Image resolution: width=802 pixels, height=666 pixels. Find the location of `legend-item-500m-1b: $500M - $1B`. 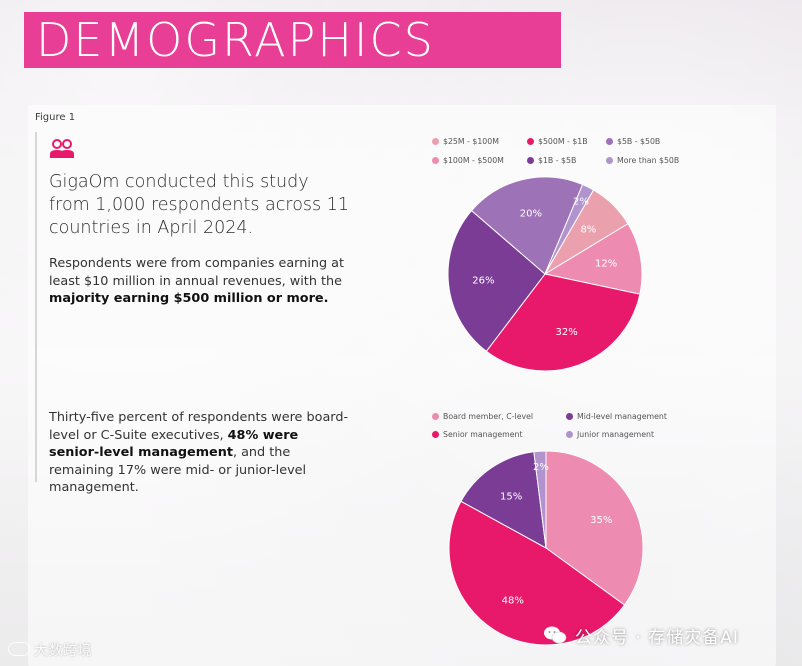

legend-item-500m-1b: $500M - $1B is located at coordinates (557, 141).